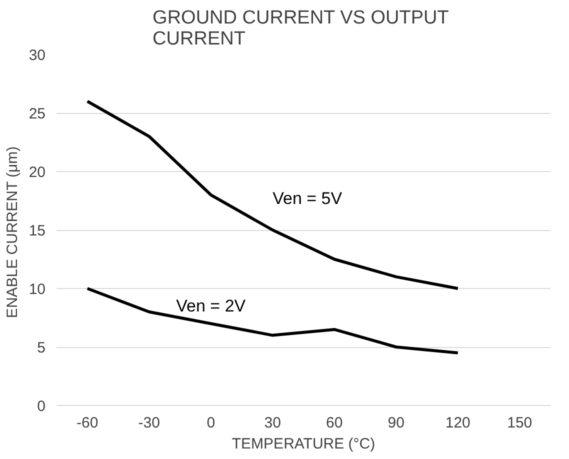 The height and width of the screenshot is (459, 569). Describe the element at coordinates (211, 423) in the screenshot. I see `x-tick-label: 0` at that location.